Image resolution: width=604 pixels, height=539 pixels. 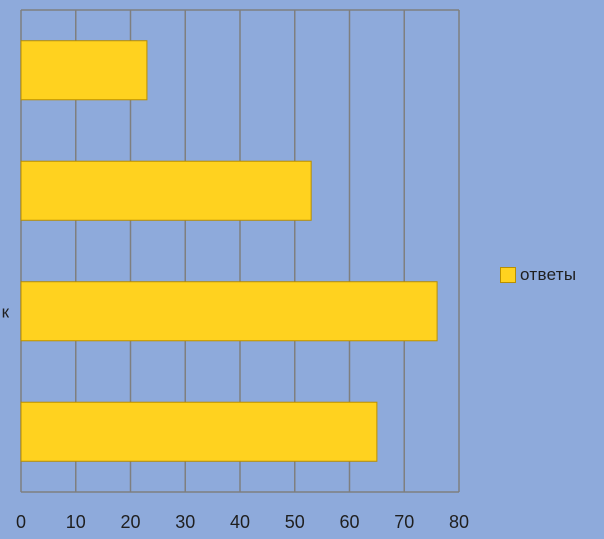 I want to click on x-tick-label: 10, so click(x=76, y=522).